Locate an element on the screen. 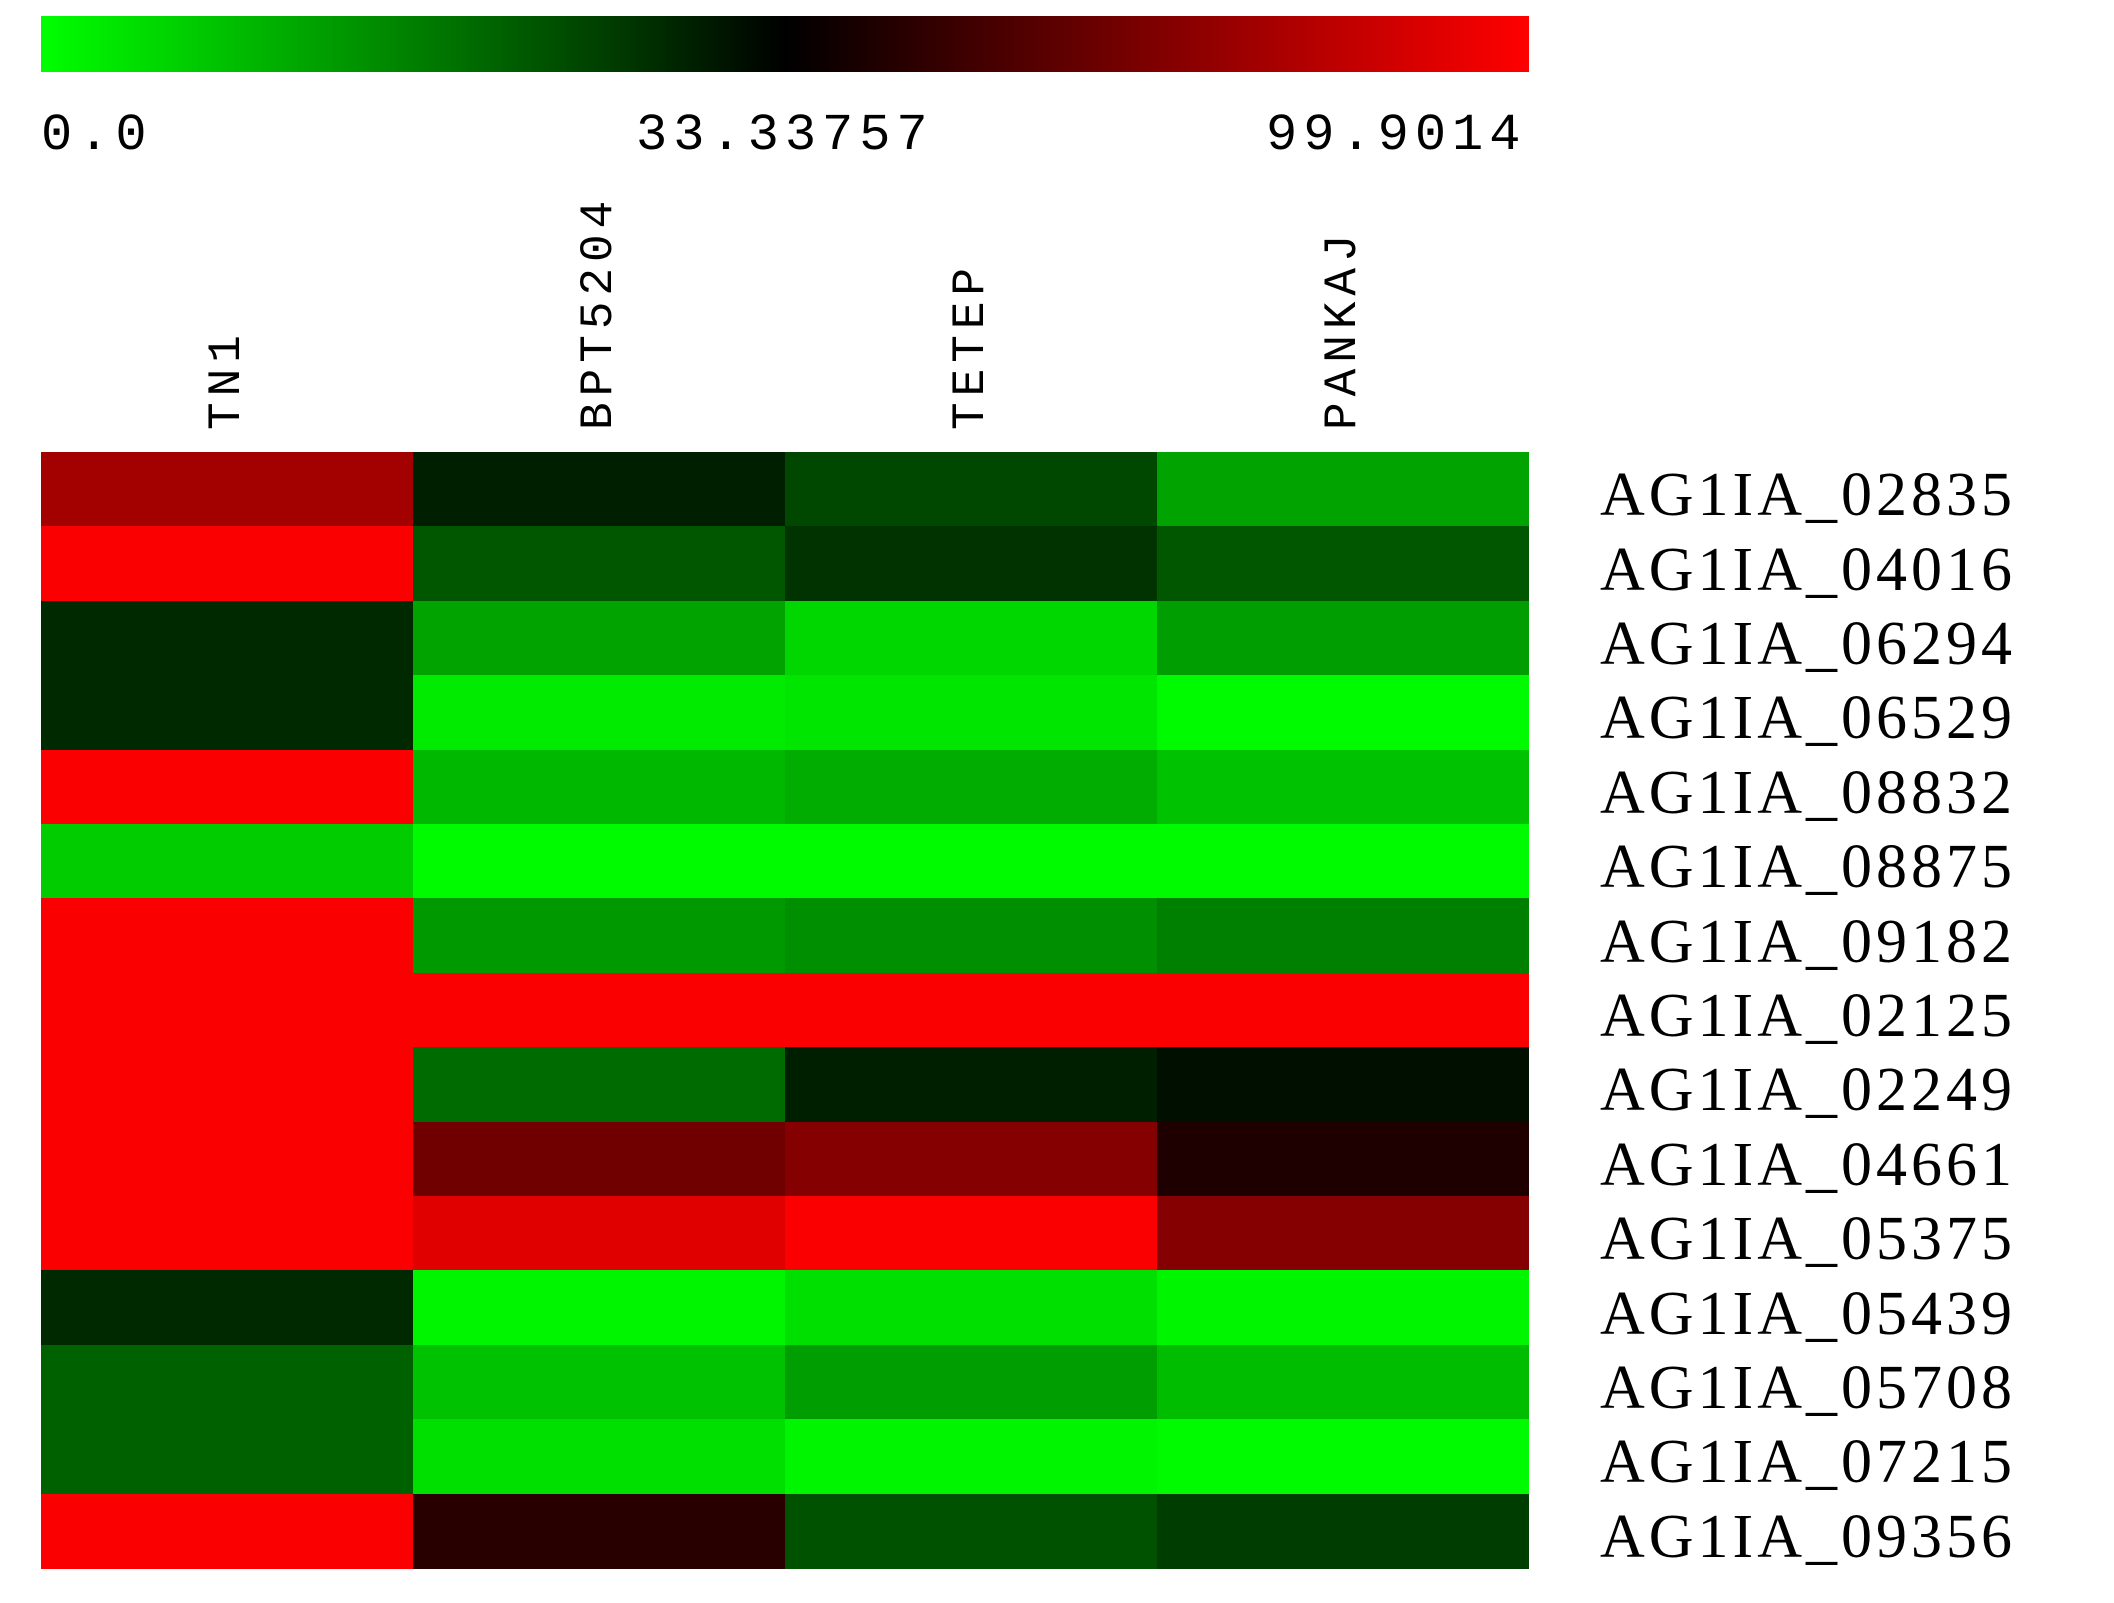 The width and height of the screenshot is (2114, 1603). row-label: AG1IA_04661 is located at coordinates (1808, 1164).